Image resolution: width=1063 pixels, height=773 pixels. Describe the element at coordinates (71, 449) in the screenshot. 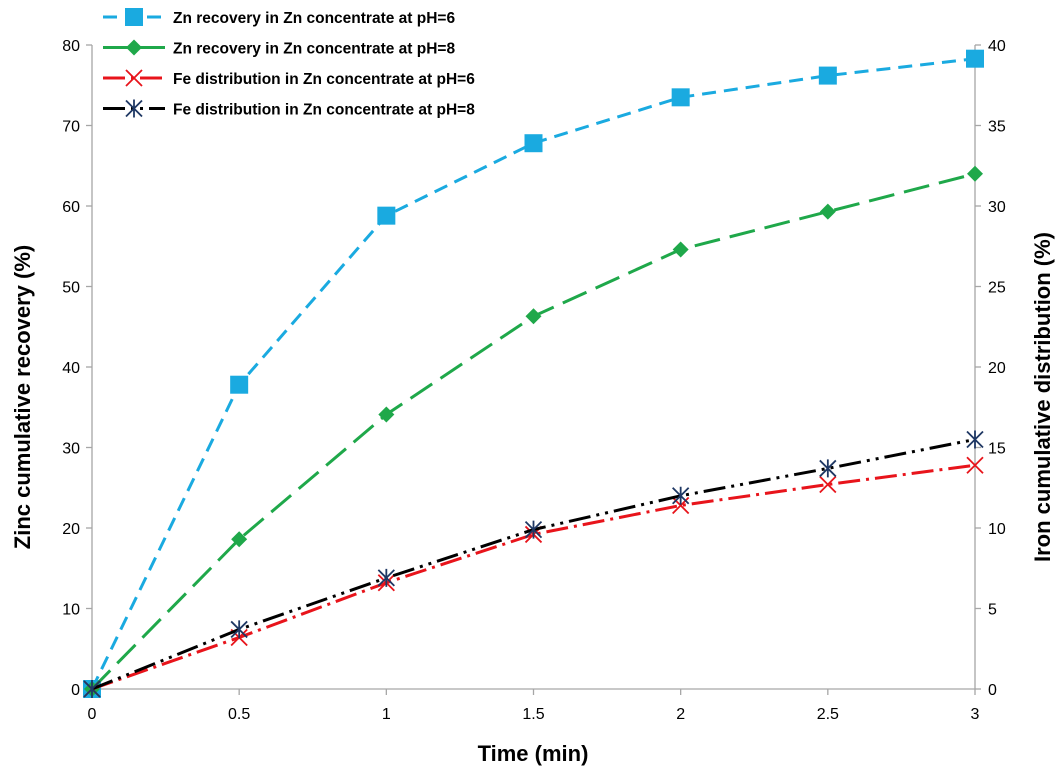

I see `y-left-tick-label: 30` at that location.